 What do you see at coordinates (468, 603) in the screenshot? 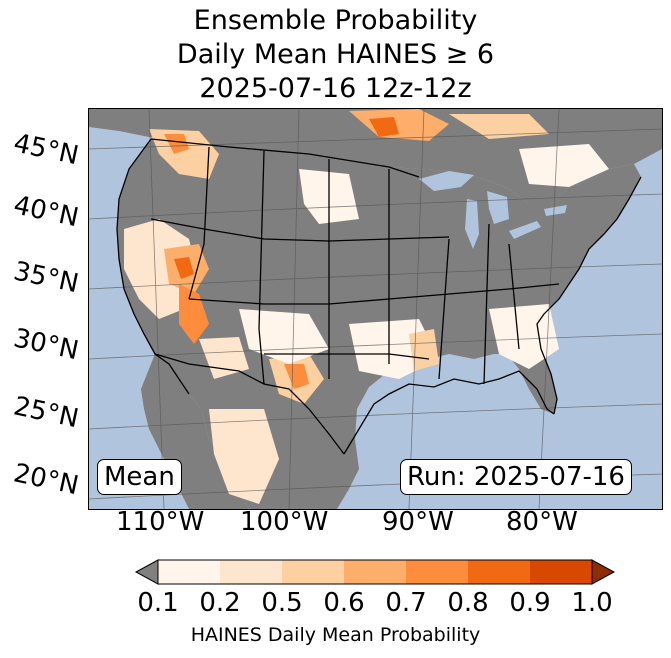
I see `colorbar-tick-label: 0.8` at bounding box center [468, 603].